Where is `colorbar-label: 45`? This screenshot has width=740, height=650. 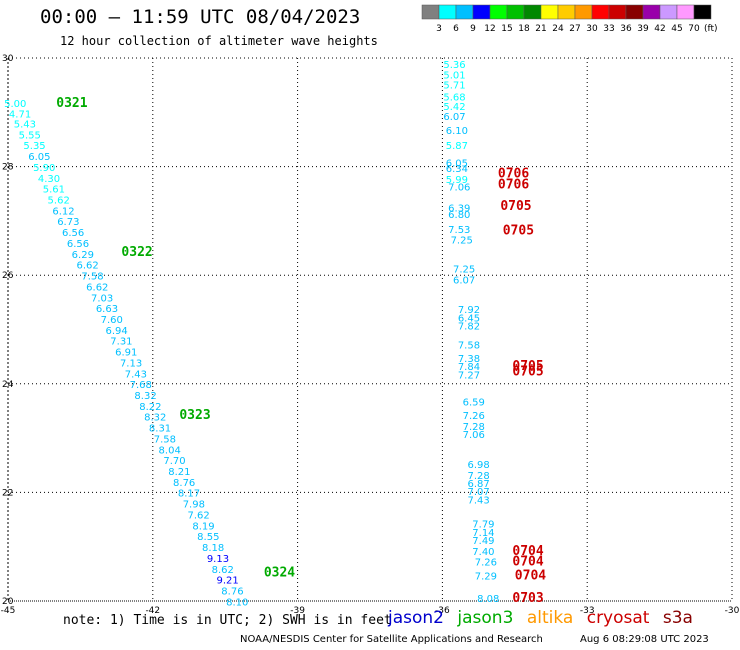
colorbar-label: 45 is located at coordinates (676, 29).